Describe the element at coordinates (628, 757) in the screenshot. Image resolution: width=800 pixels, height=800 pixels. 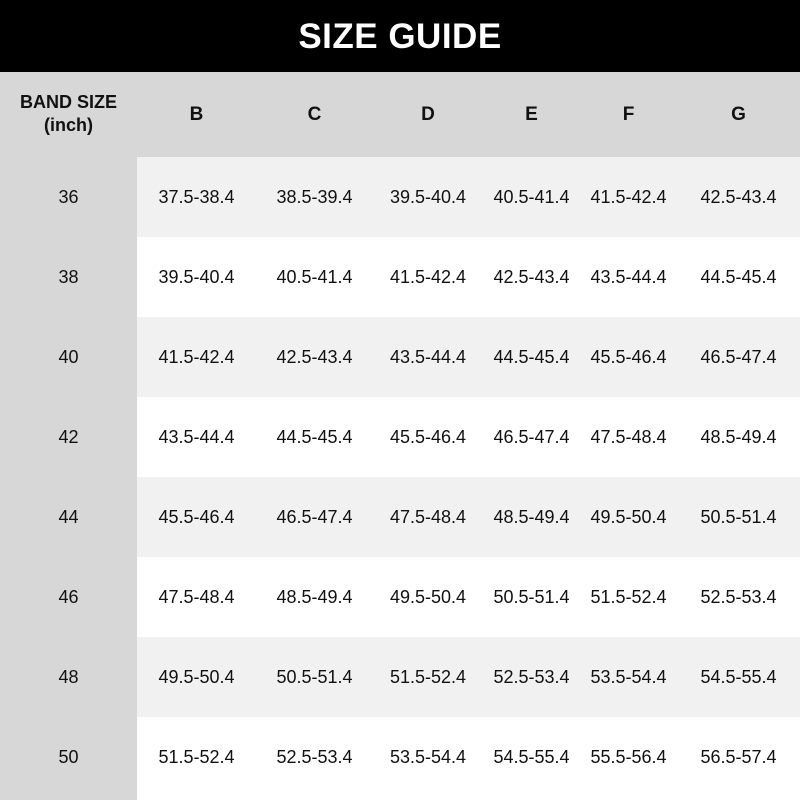
I see `measurement-cell: 55.5-56.4` at that location.